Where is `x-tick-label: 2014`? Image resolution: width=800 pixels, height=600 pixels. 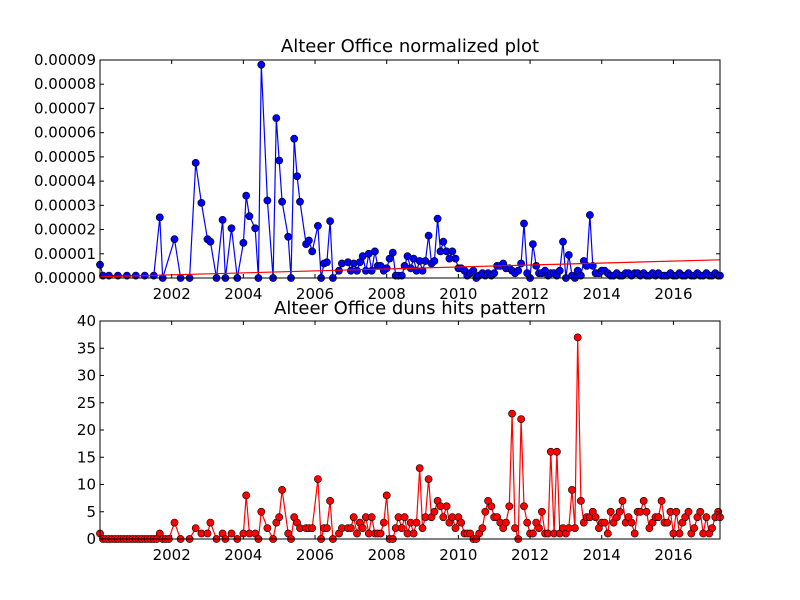 x-tick-label: 2014 is located at coordinates (602, 555).